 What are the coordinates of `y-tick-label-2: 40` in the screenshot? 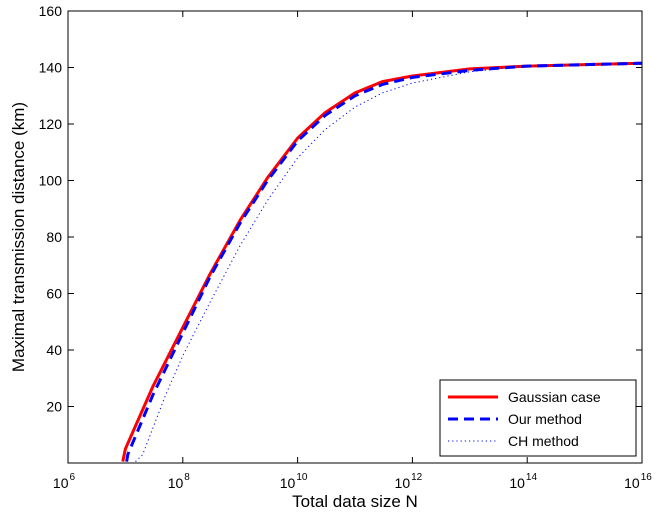 It's located at (54, 350).